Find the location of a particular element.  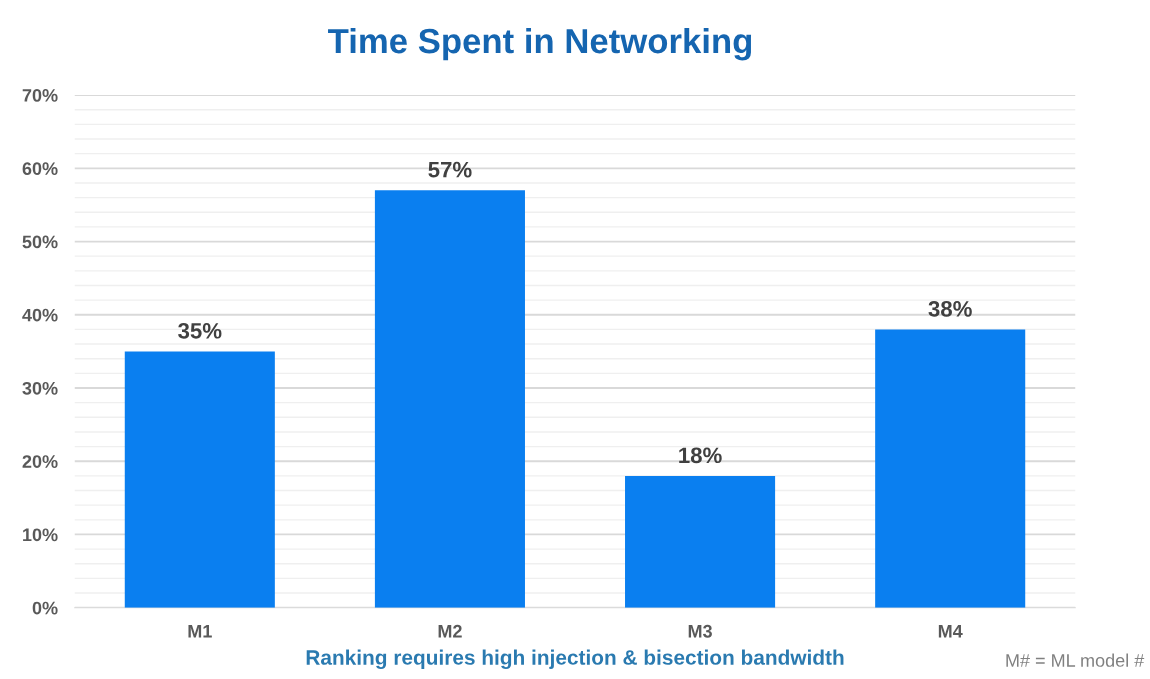

y-tick-label: 10% is located at coordinates (40, 535).